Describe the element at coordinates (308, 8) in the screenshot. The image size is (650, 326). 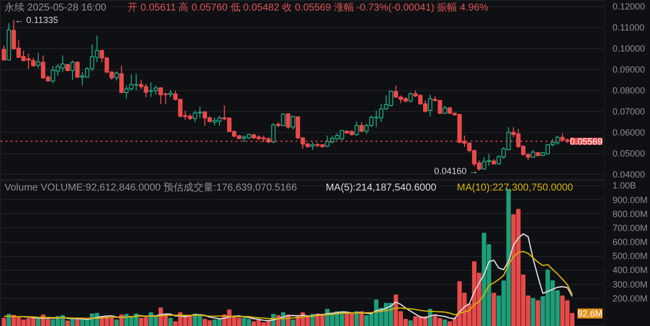
I see `chart-subtitle: 开 0.05611 高 0.05760 低 0.05482 收 0.05569 涨幅 -0.73%(-0.00041) 振幅 4.96%` at that location.